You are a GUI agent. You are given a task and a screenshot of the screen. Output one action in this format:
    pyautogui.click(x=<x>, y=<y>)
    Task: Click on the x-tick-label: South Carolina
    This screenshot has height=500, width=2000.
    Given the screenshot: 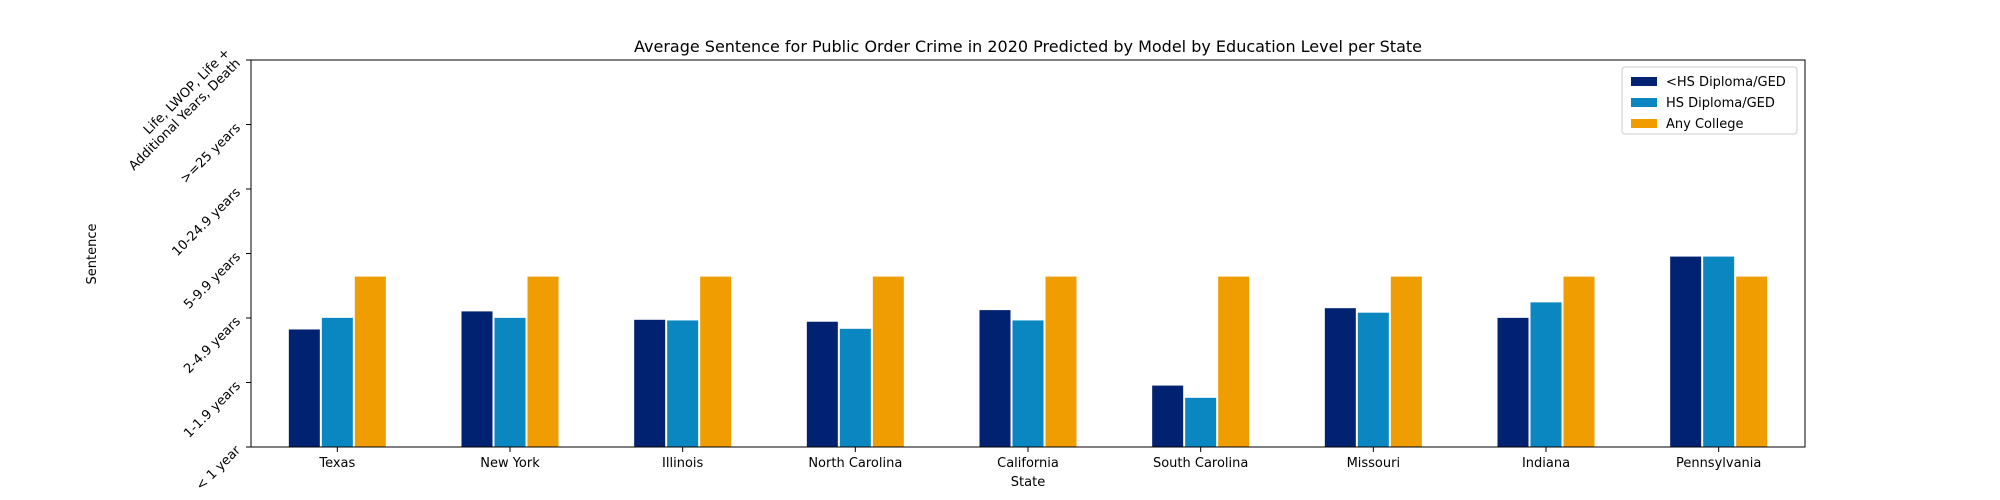 What is the action you would take?
    pyautogui.click(x=1200, y=463)
    